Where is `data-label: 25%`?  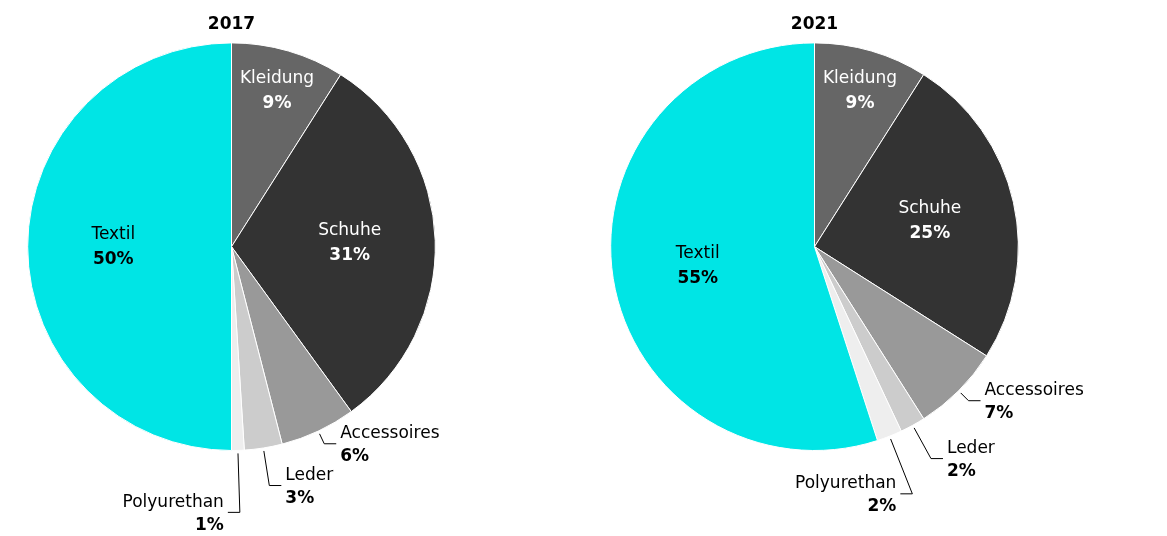
data-label: 25% is located at coordinates (930, 232).